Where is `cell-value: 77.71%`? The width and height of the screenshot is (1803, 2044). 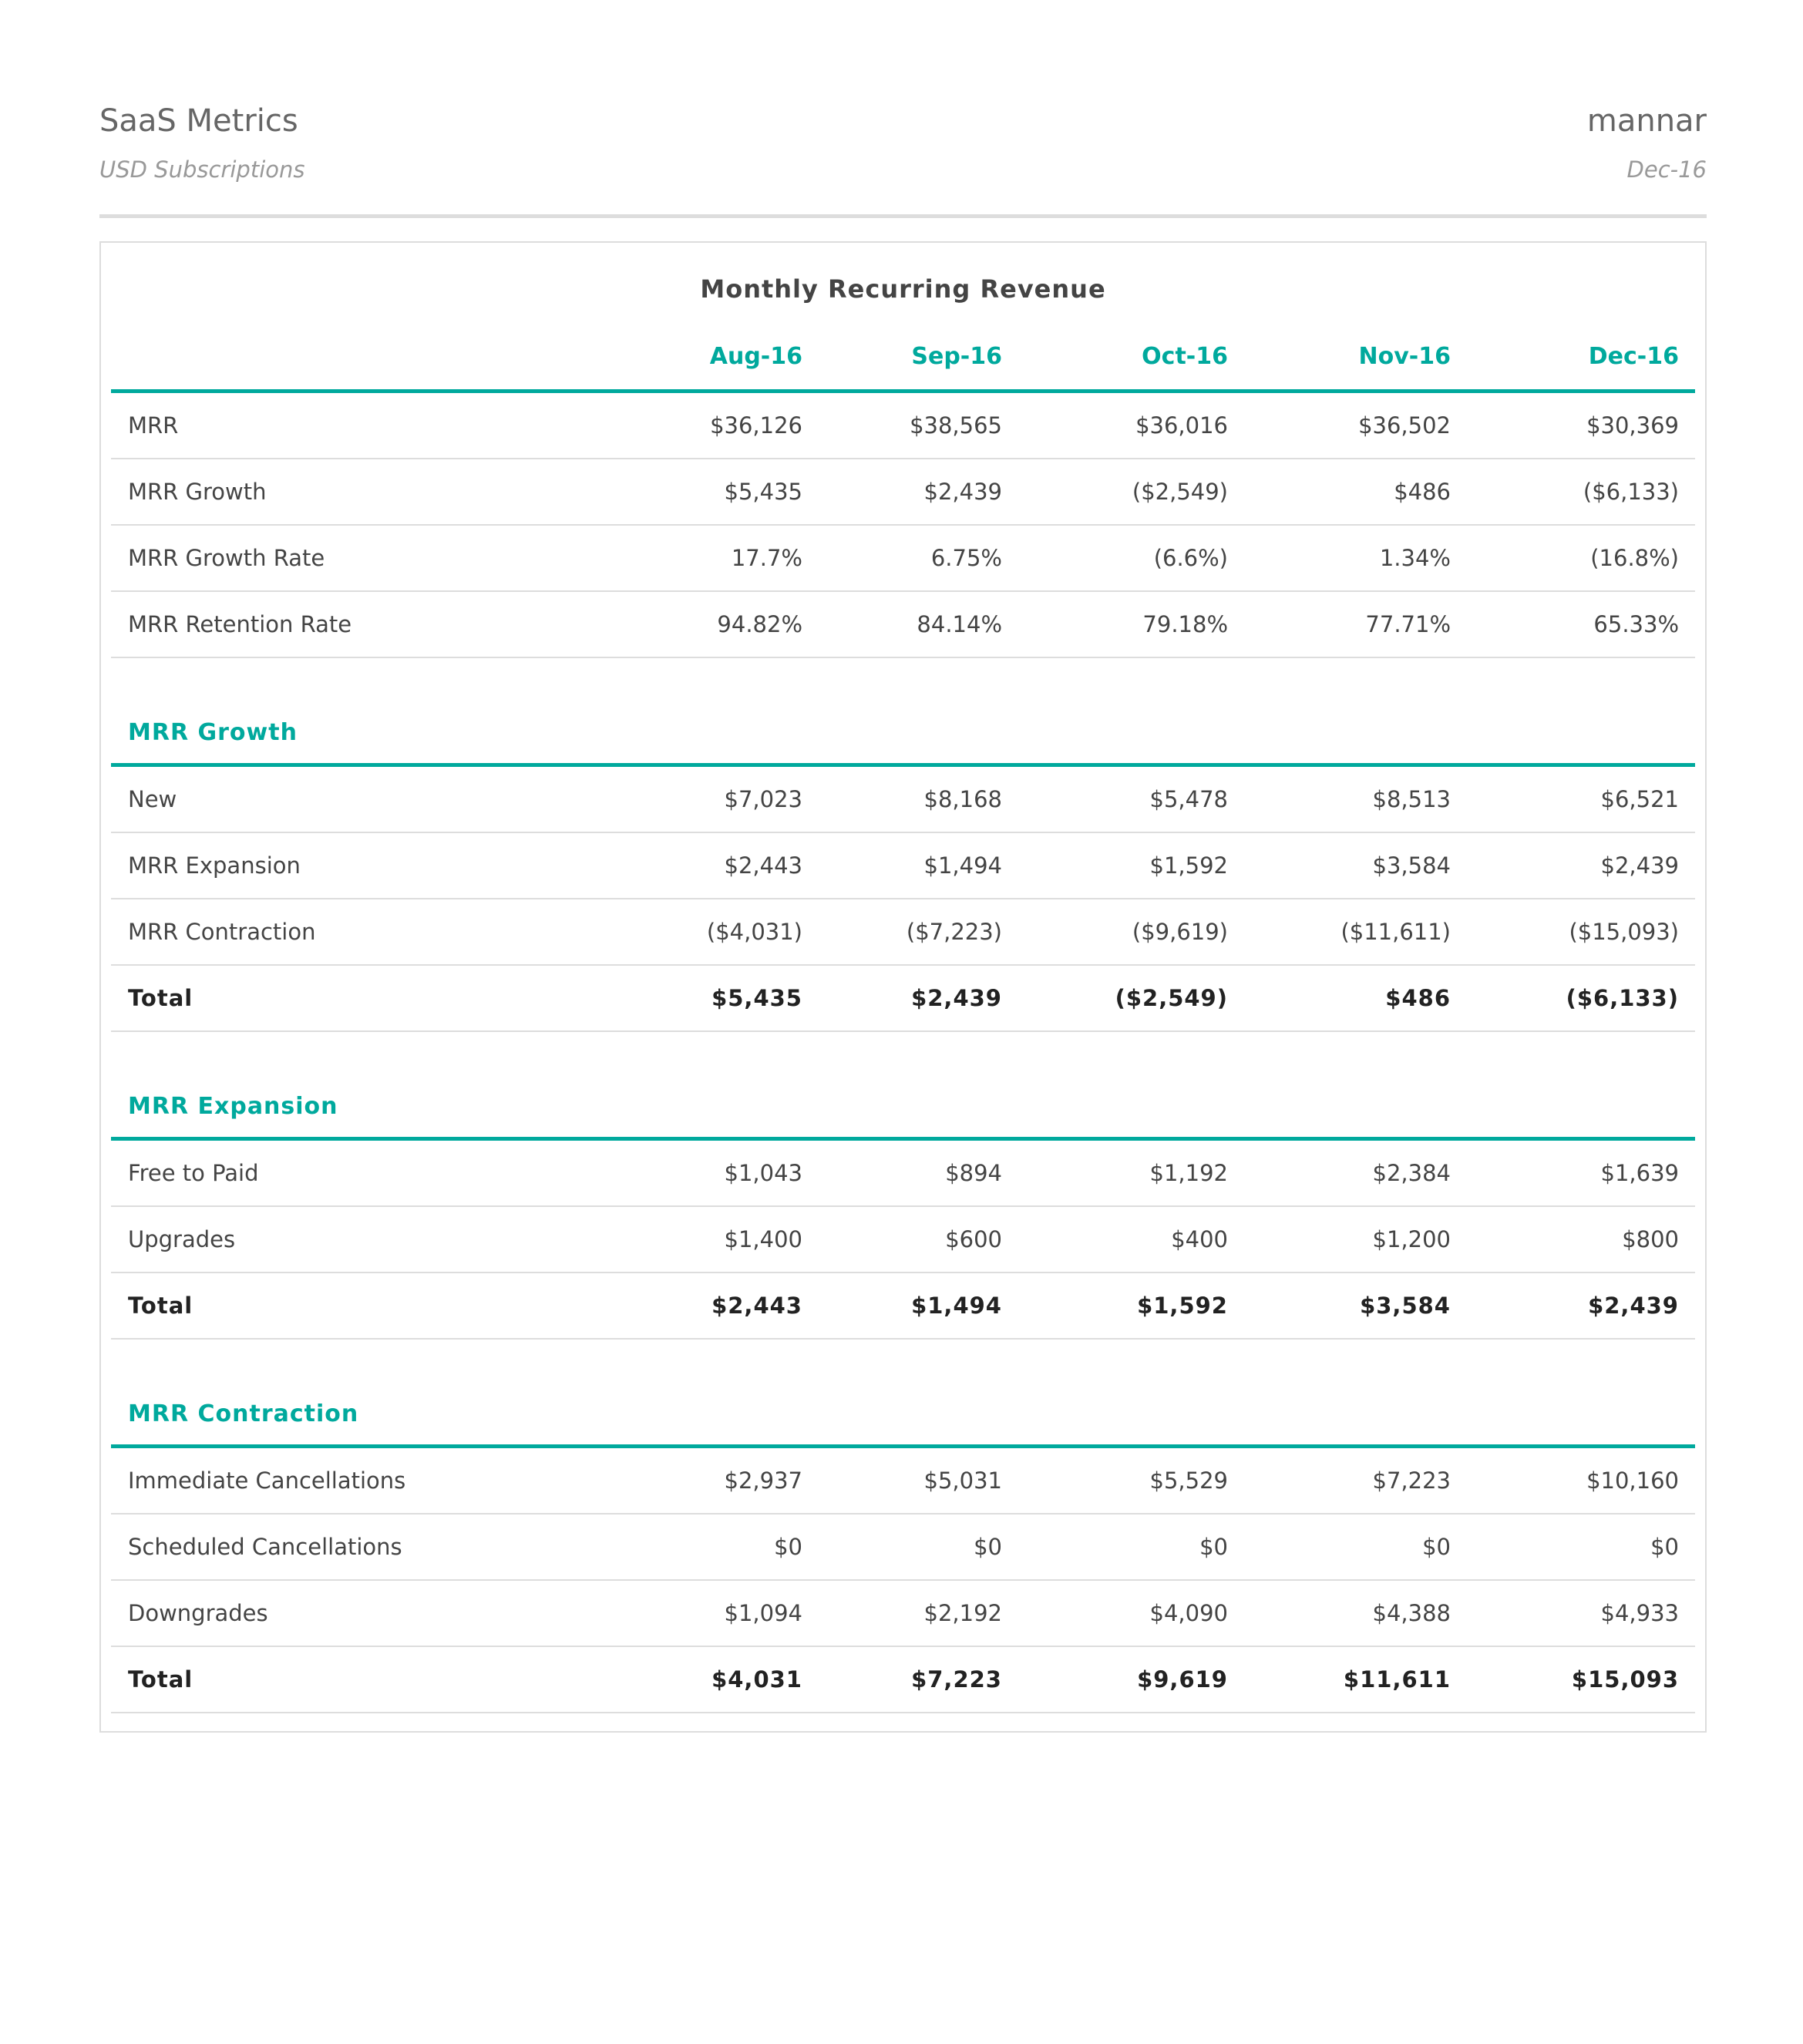
cell-value: 77.71% is located at coordinates (1408, 624).